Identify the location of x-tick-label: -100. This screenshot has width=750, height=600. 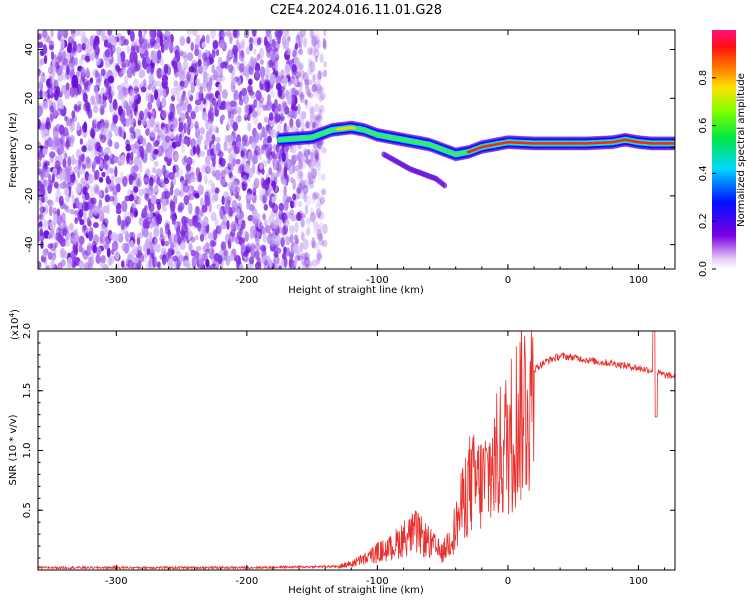
(377, 581).